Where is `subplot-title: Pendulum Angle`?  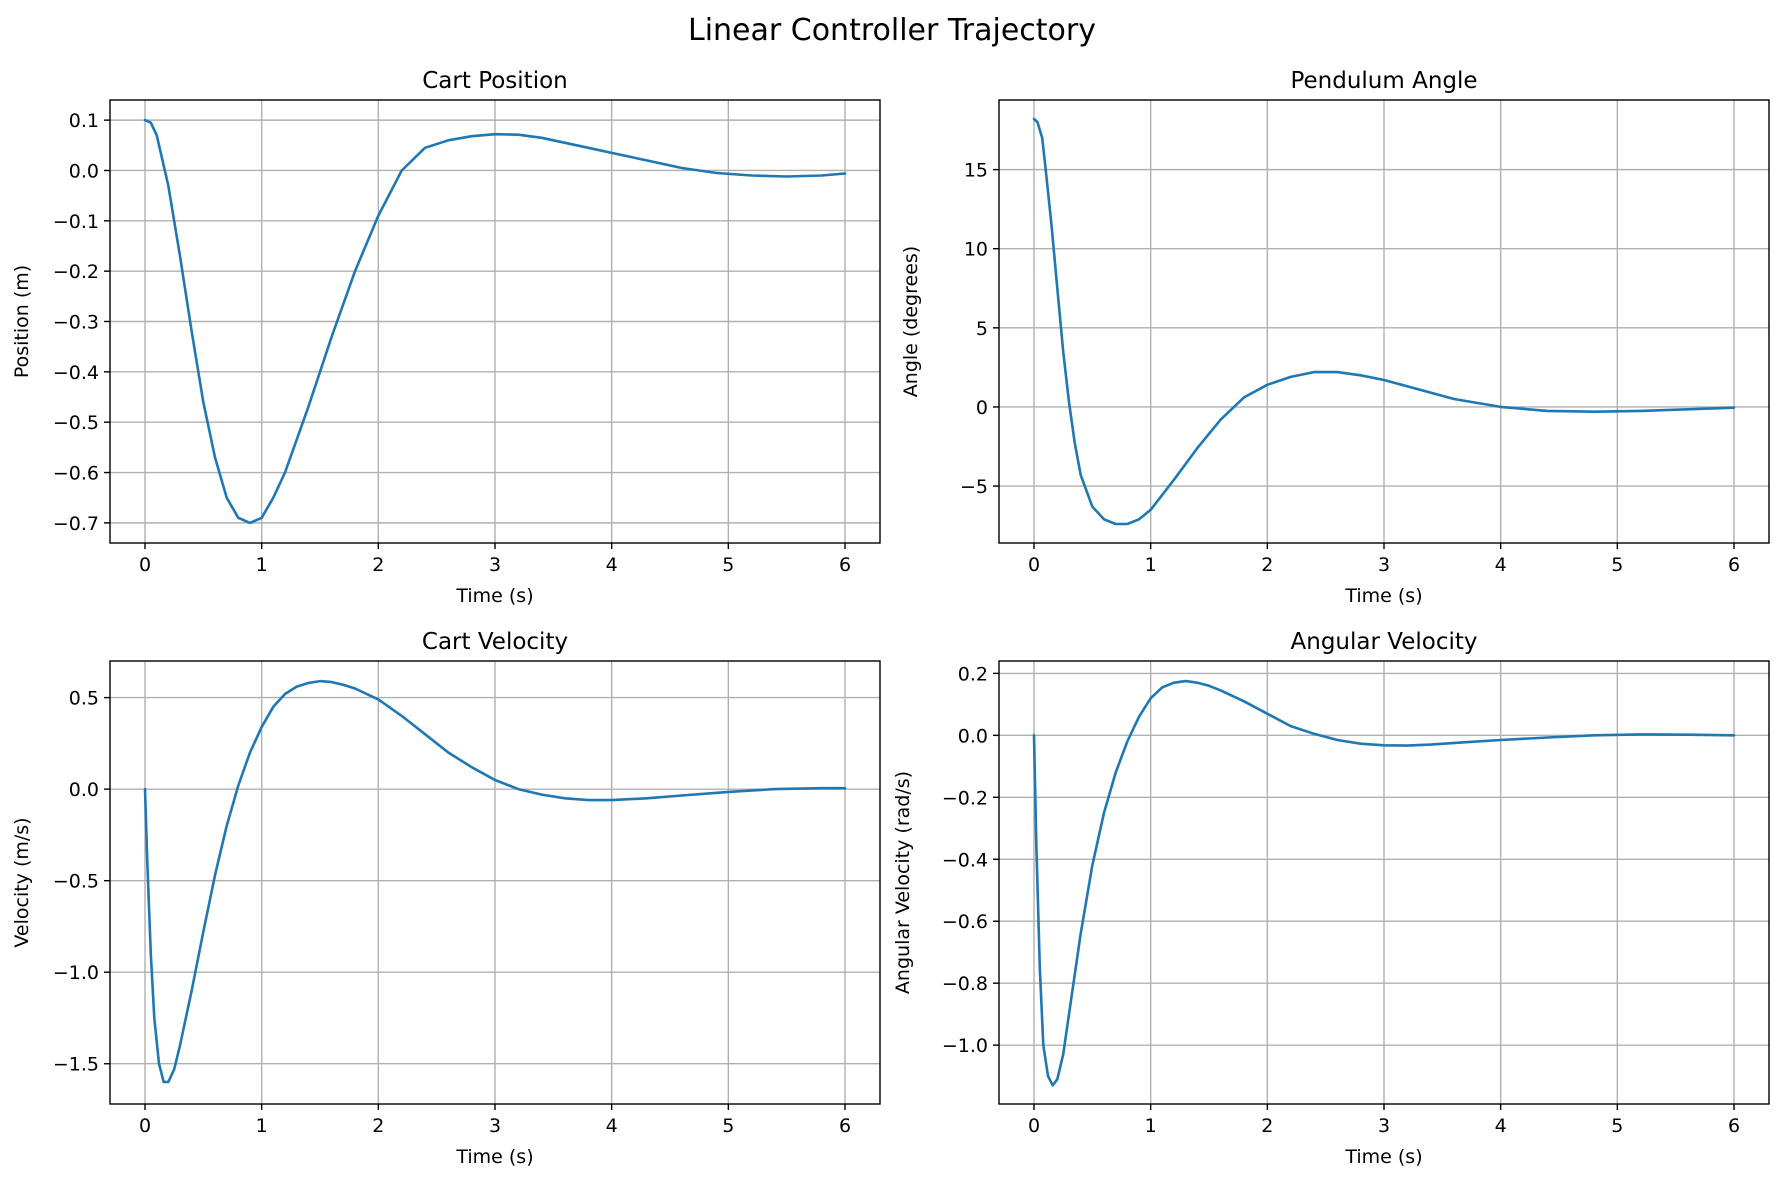
subplot-title: Pendulum Angle is located at coordinates (1383, 81).